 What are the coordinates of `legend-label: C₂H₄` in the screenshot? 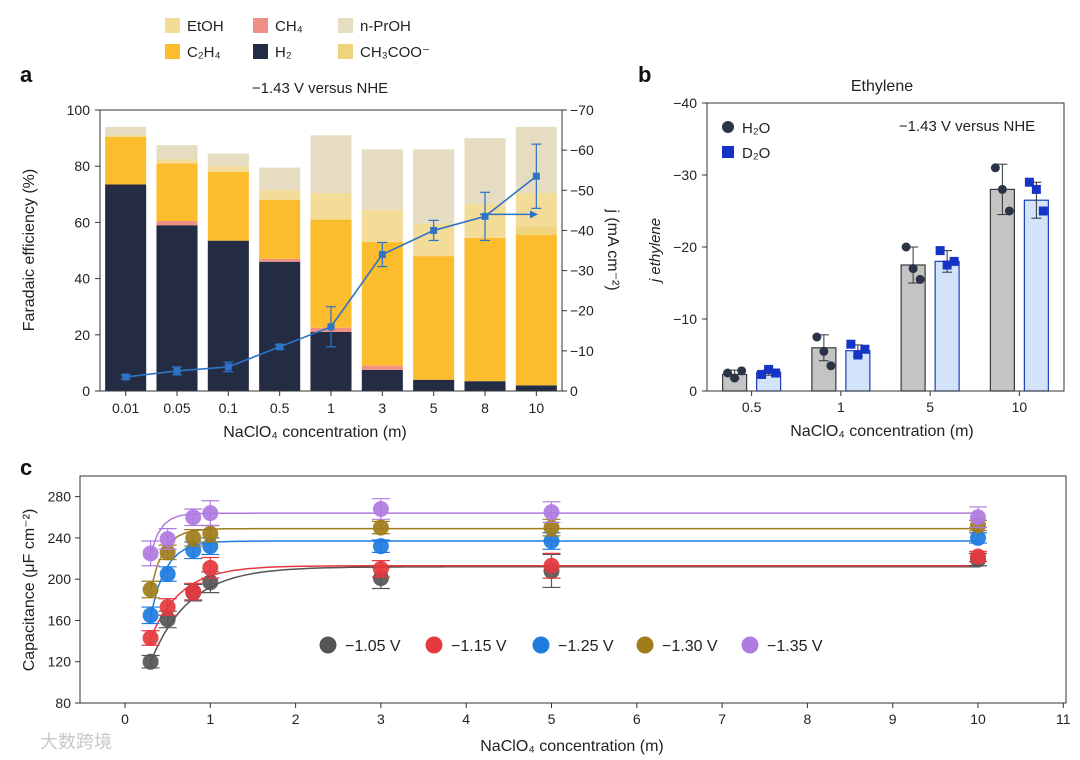 It's located at (204, 52).